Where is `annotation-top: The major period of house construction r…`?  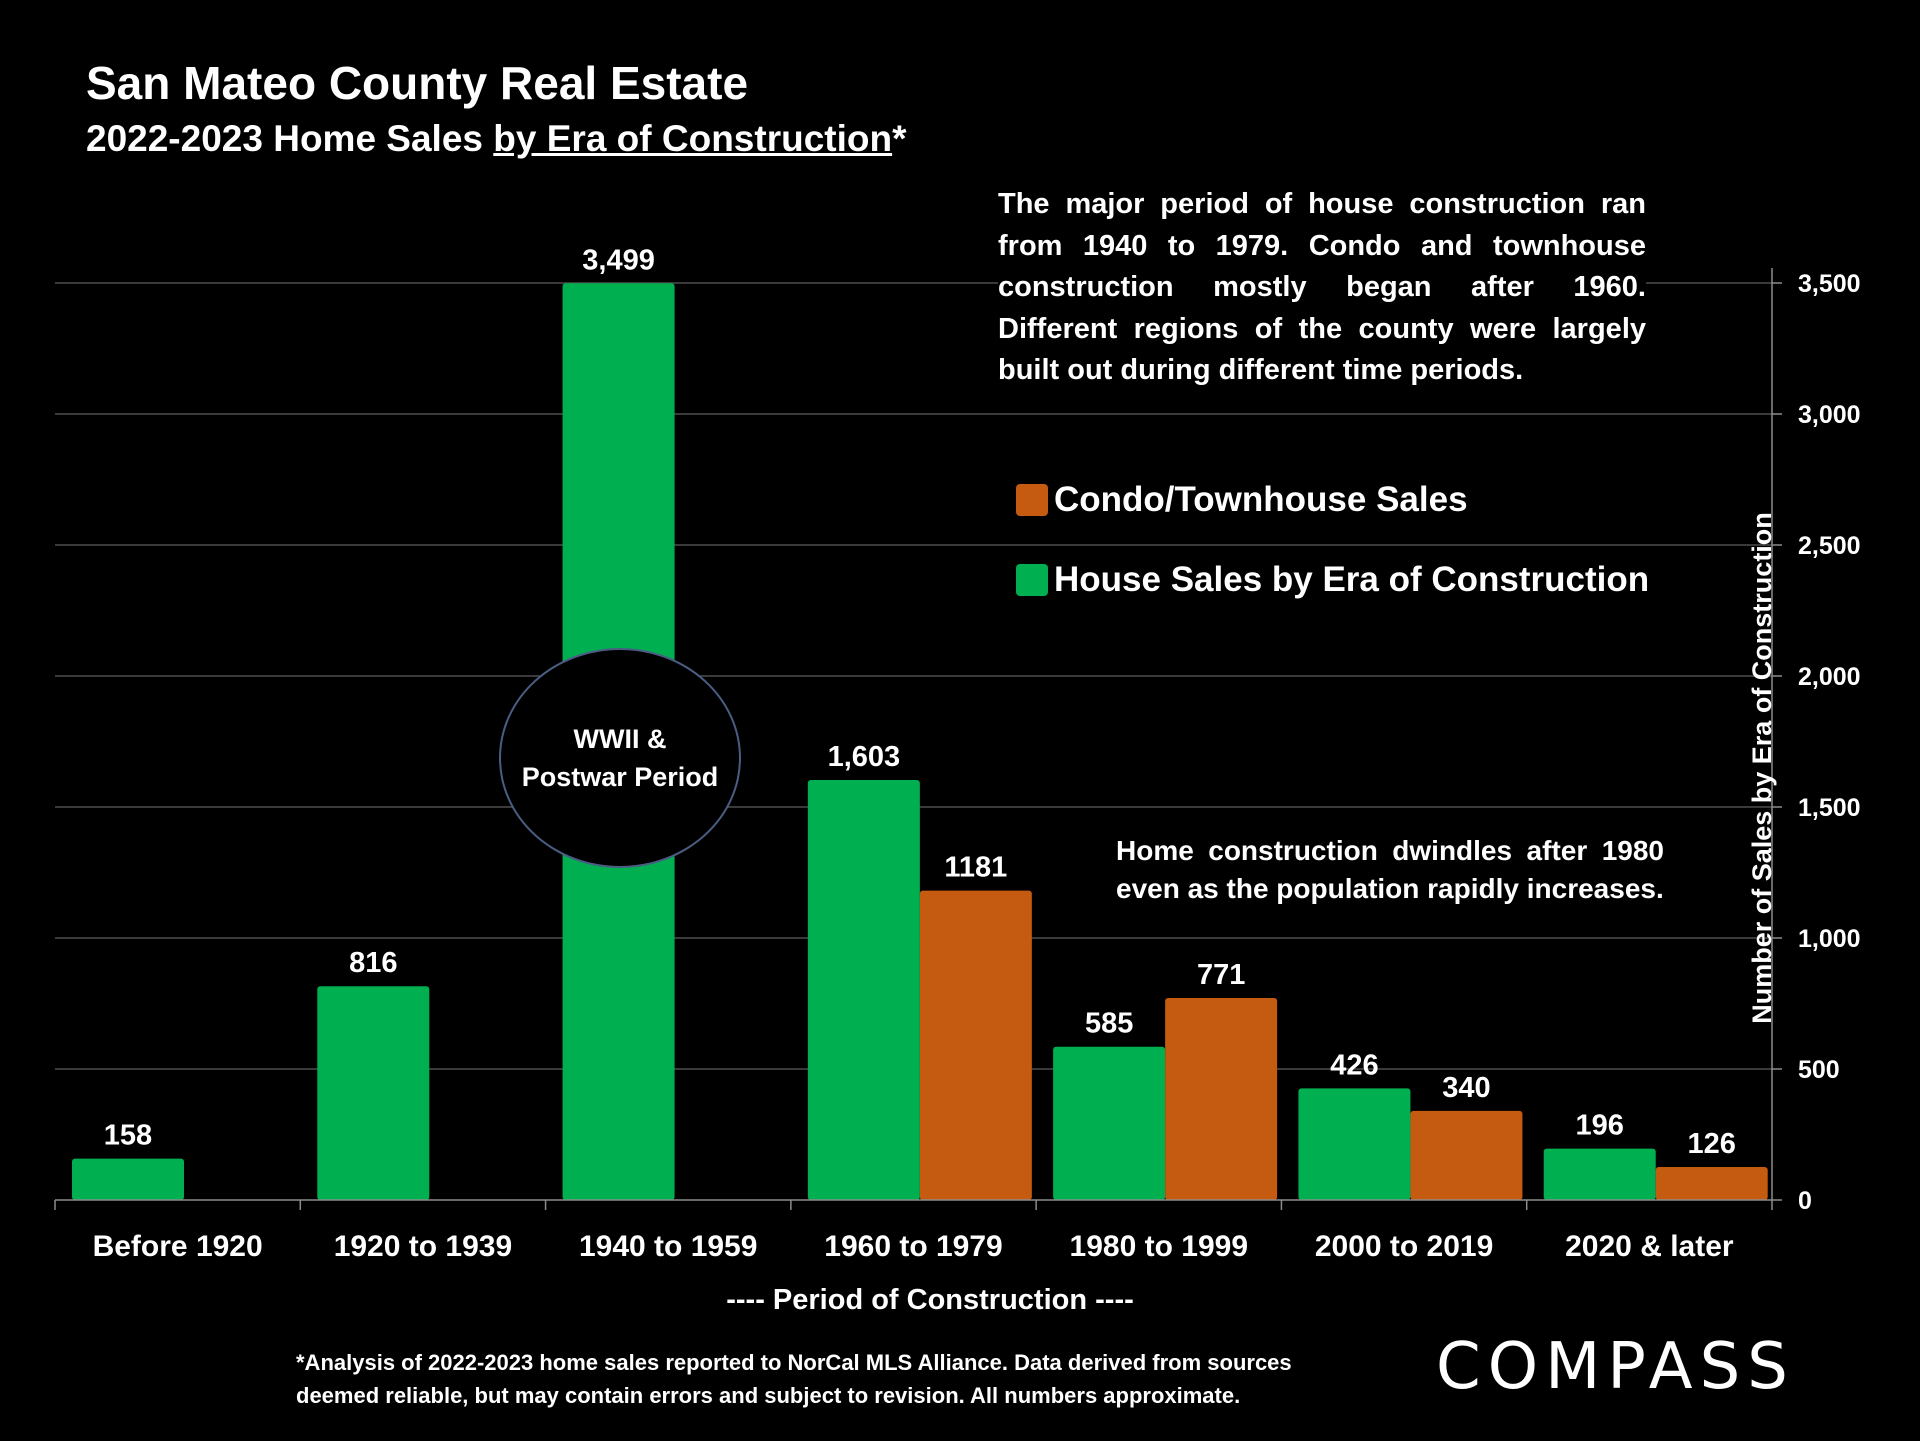 annotation-top: The major period of house construction r… is located at coordinates (1322, 288).